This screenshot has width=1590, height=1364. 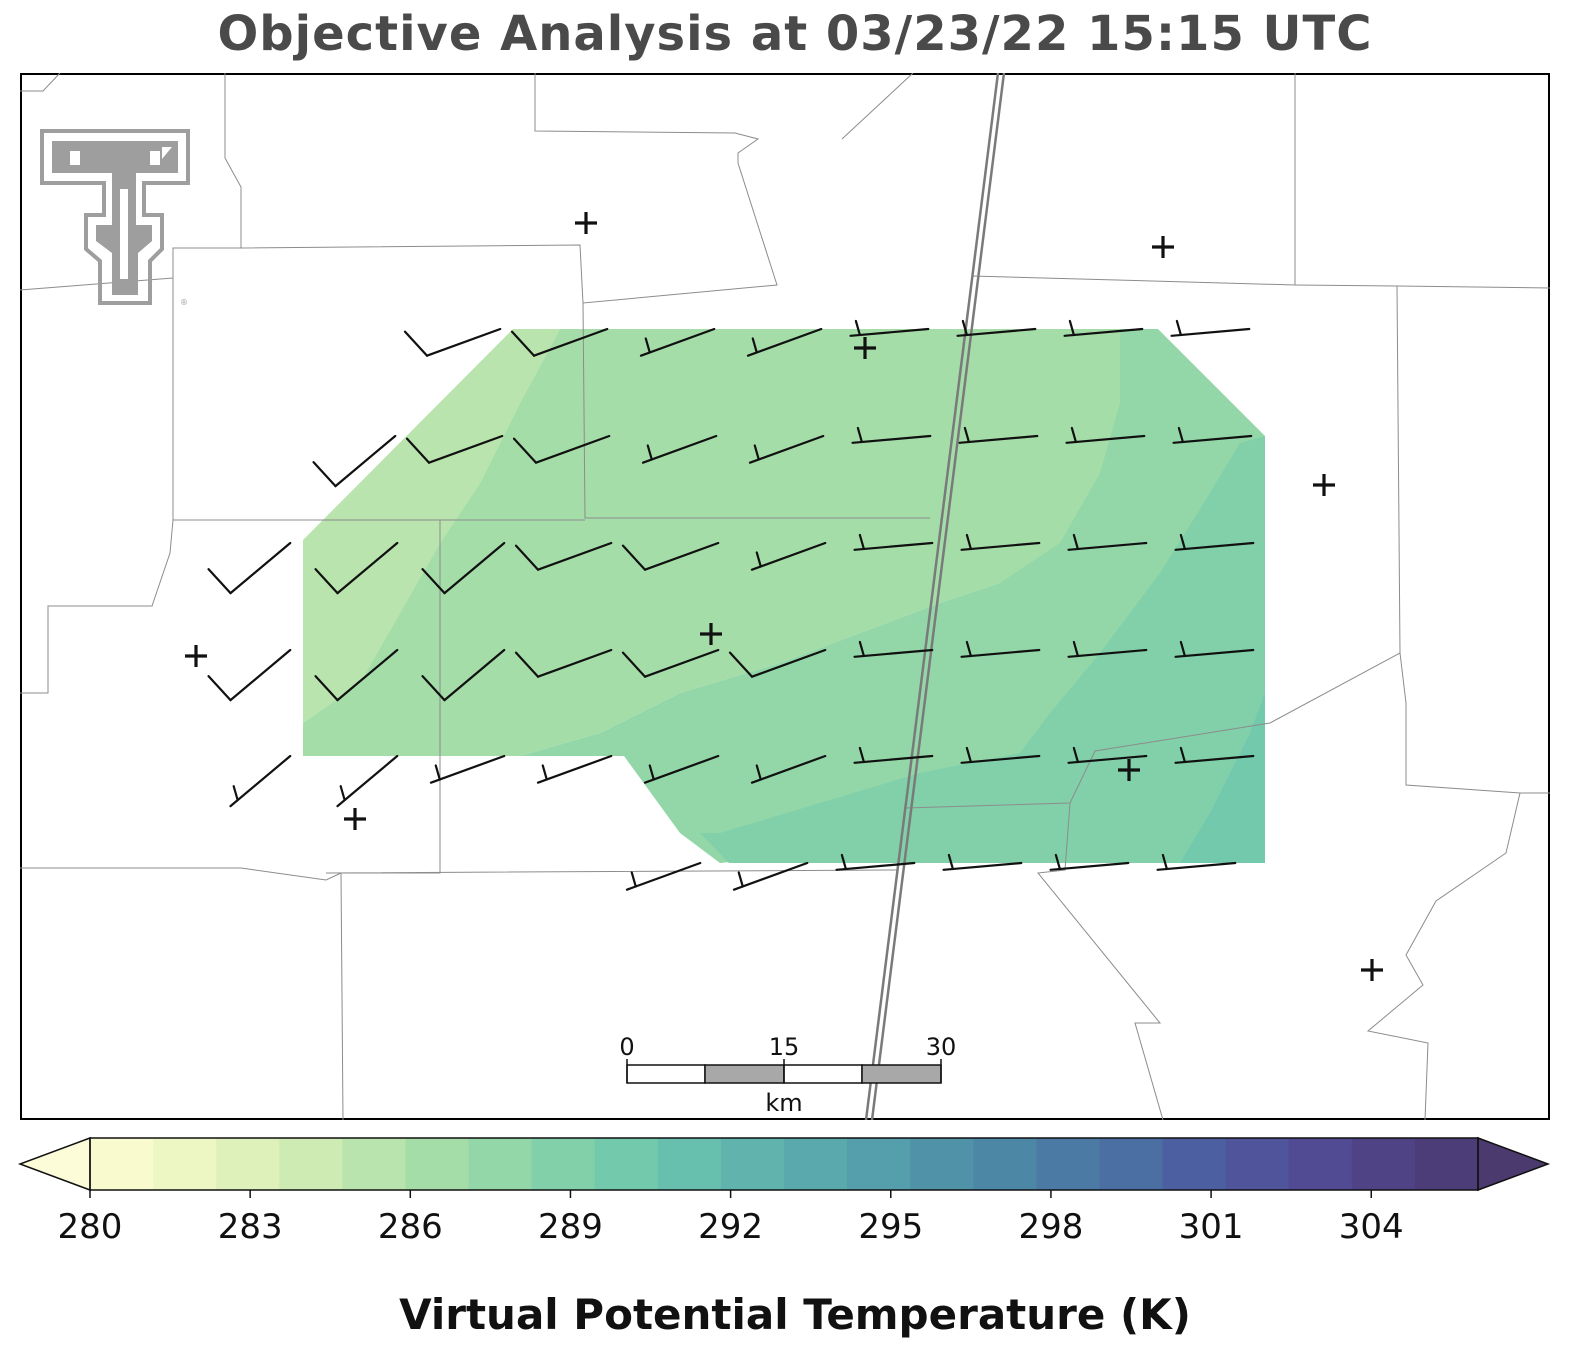 I want to click on highway, so click(x=935, y=596).